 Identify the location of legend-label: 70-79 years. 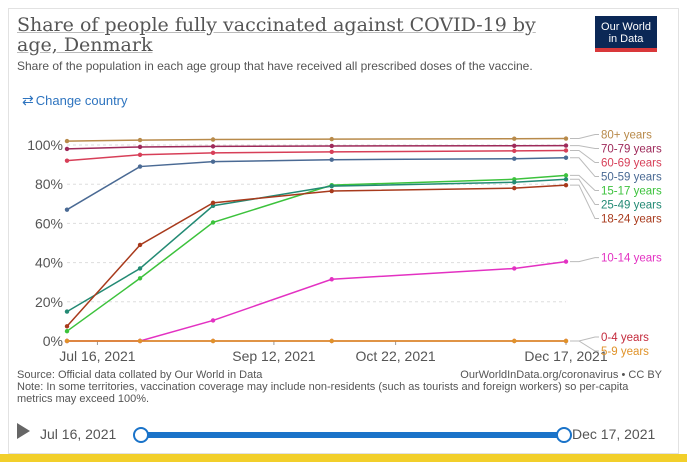
(631, 150).